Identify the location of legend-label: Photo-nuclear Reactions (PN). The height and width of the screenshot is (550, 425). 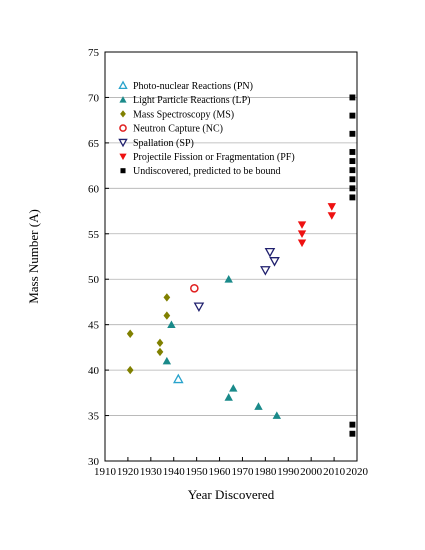
(193, 86).